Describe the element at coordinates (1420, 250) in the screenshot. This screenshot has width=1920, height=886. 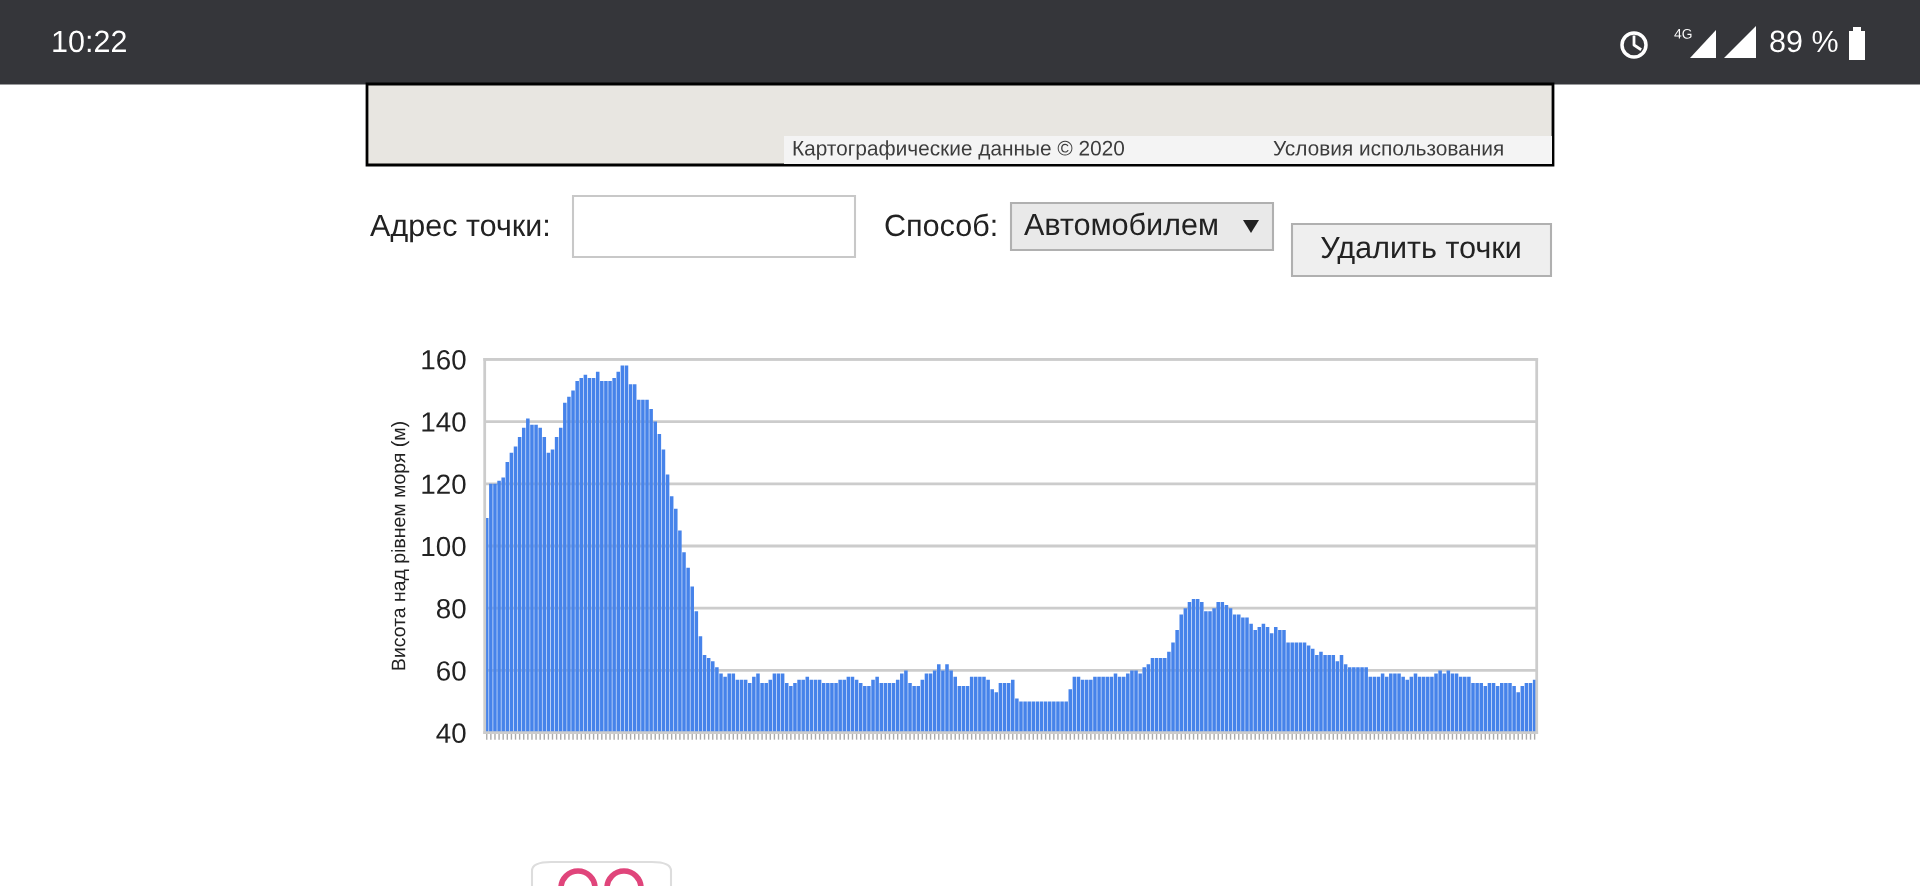
I see `text: Удалить точки` at that location.